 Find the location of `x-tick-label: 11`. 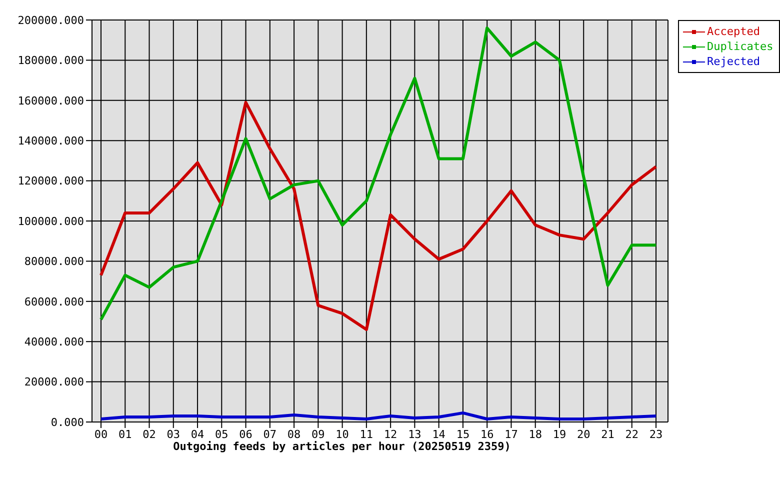

x-tick-label: 11 is located at coordinates (367, 434).